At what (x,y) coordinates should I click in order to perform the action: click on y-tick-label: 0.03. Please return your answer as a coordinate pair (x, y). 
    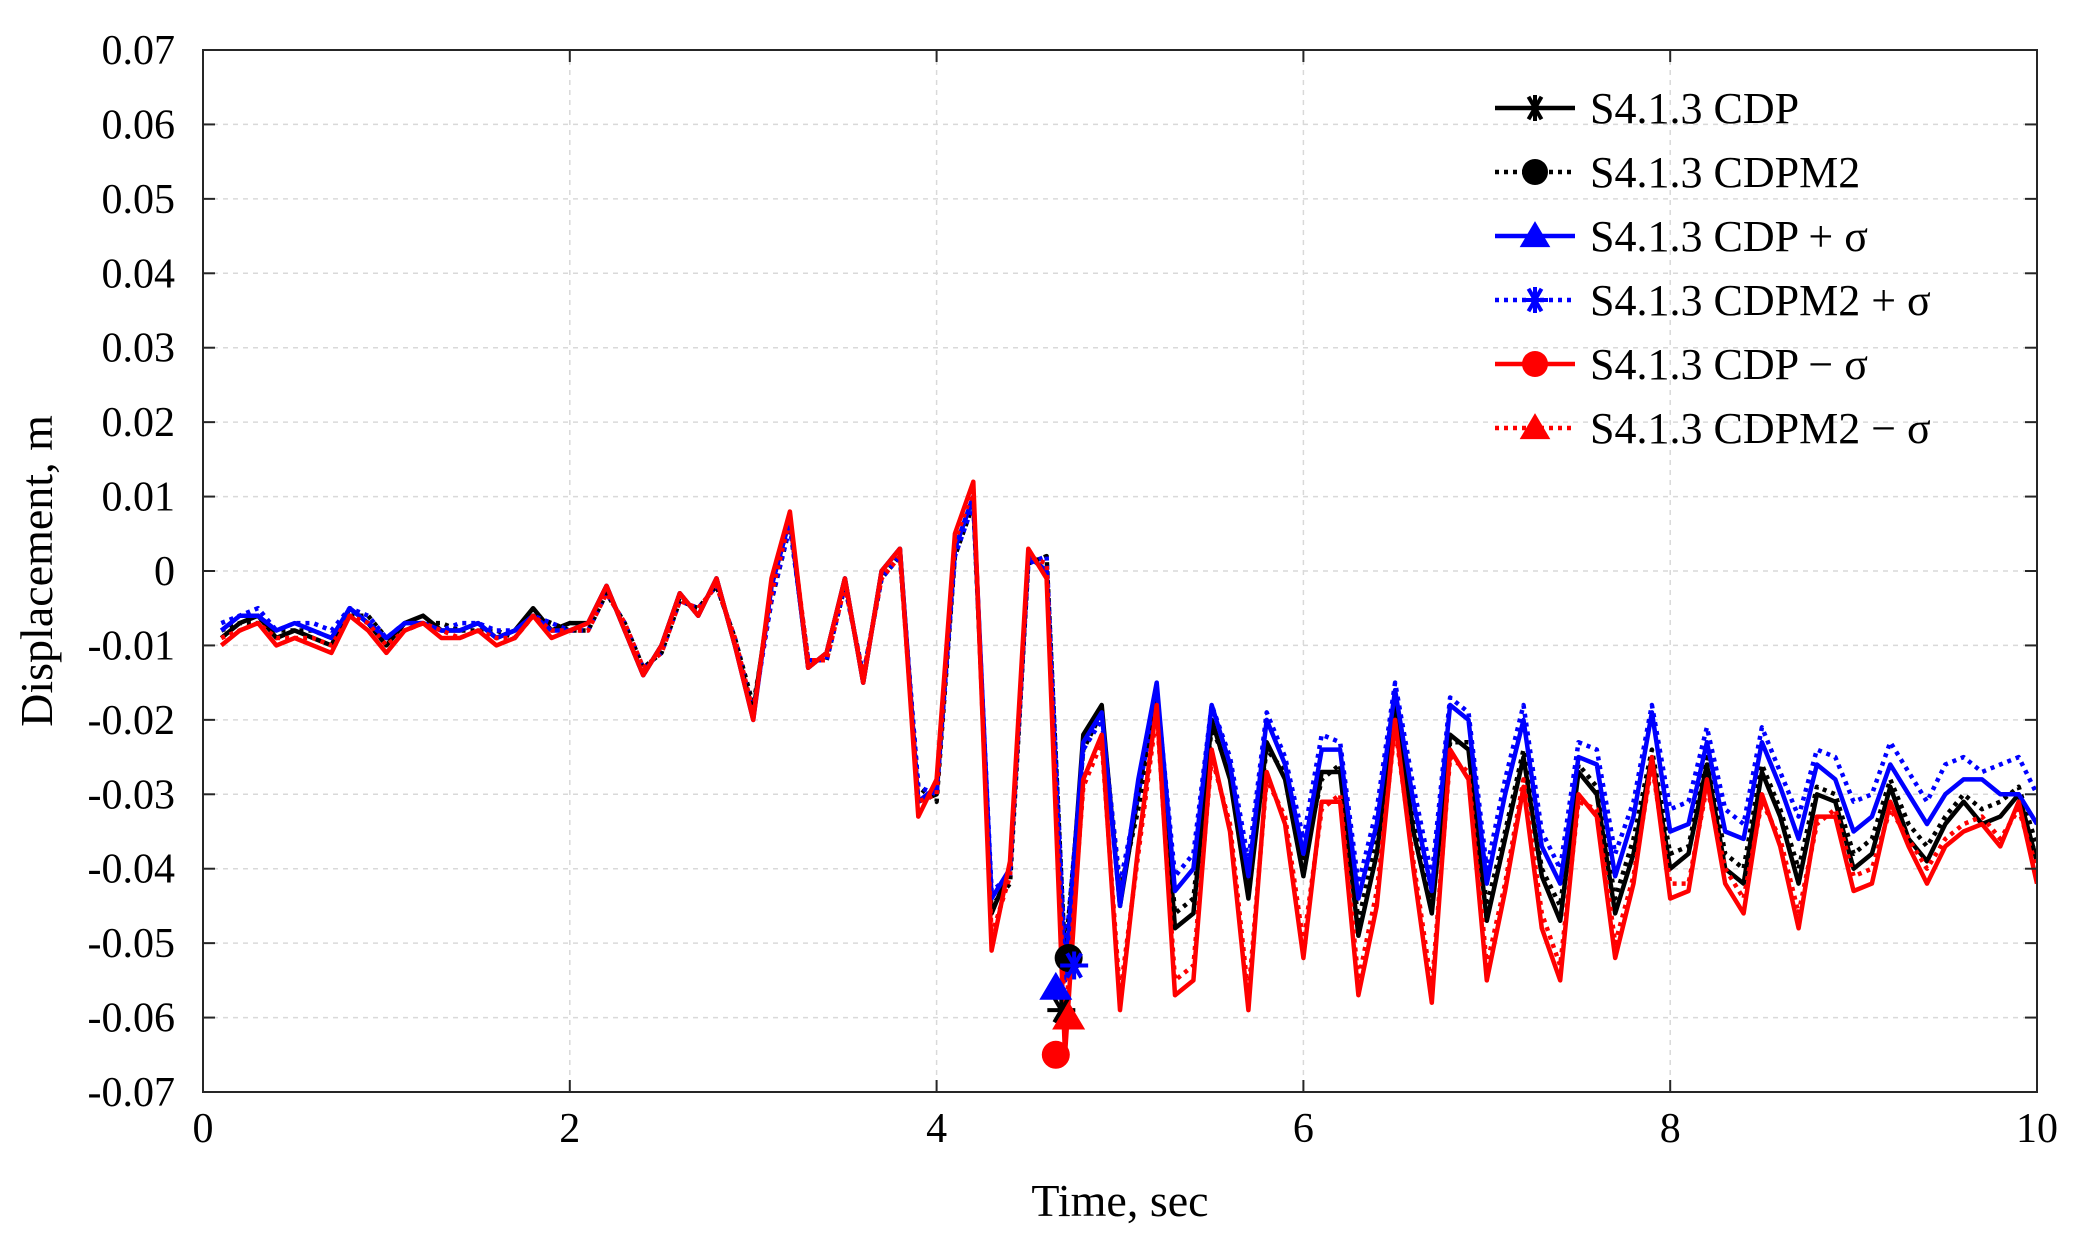
    Looking at the image, I should click on (139, 349).